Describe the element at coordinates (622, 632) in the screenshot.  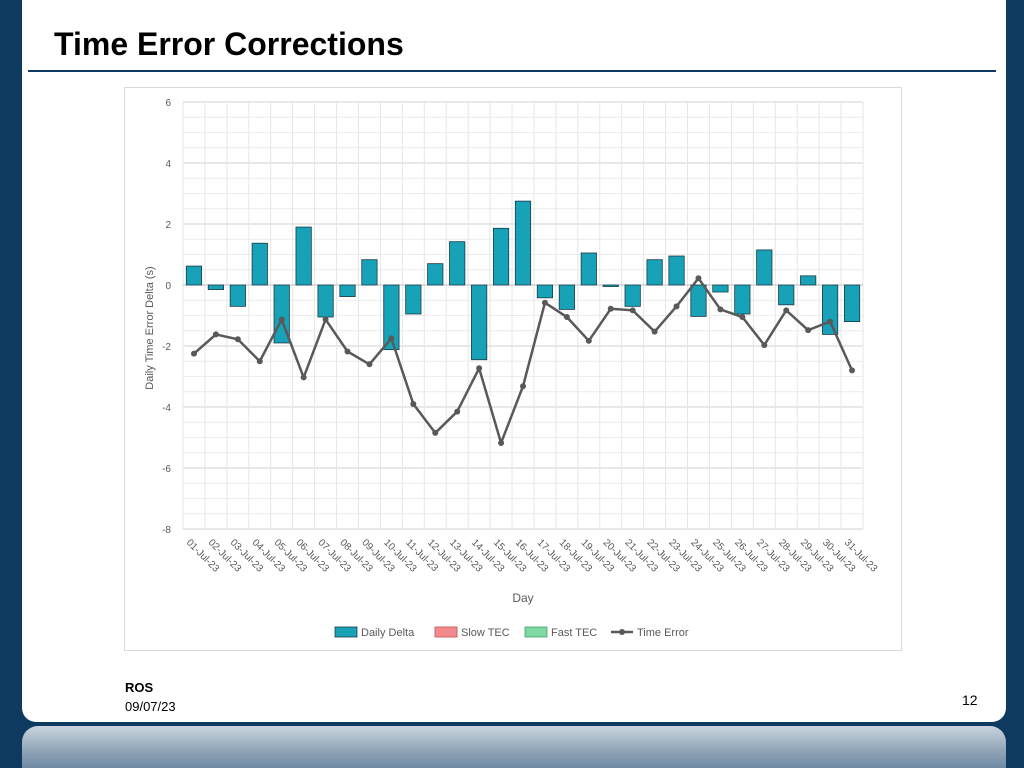
I see `legend-point-swatch` at that location.